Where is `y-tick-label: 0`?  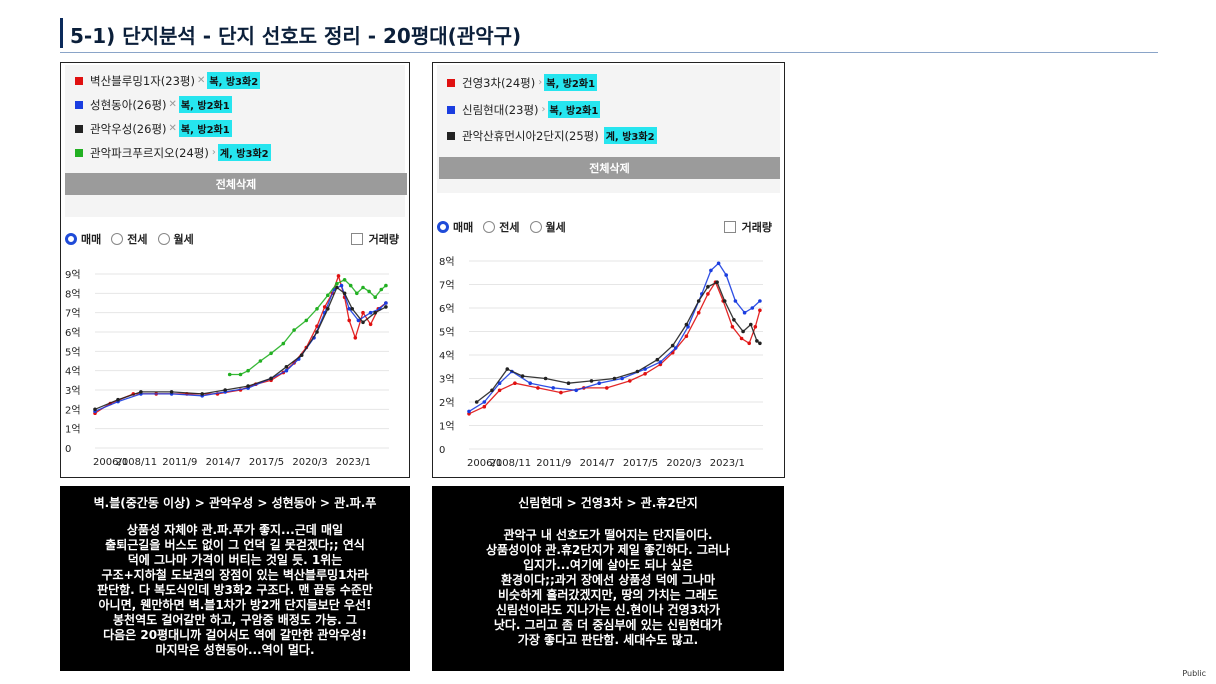
y-tick-label: 0 is located at coordinates (68, 449).